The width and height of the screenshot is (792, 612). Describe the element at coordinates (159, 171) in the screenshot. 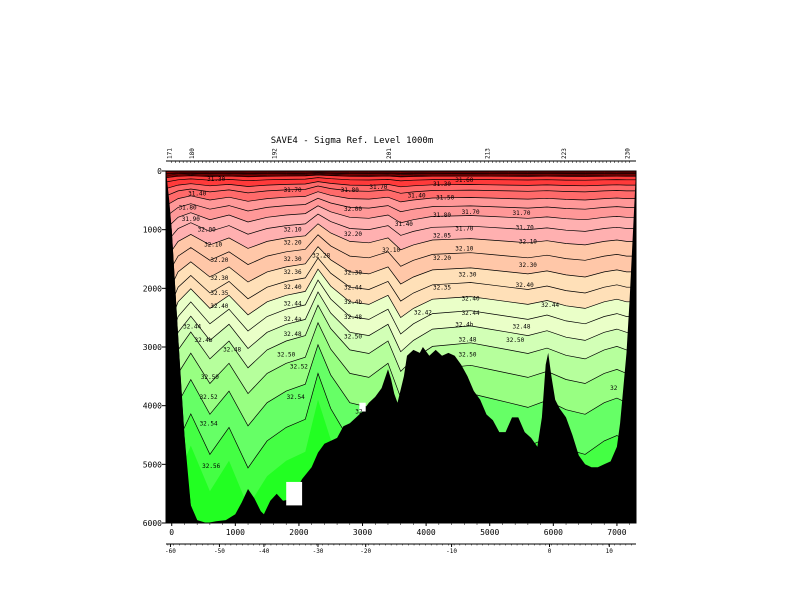

I see `y-tick-label: 0` at that location.